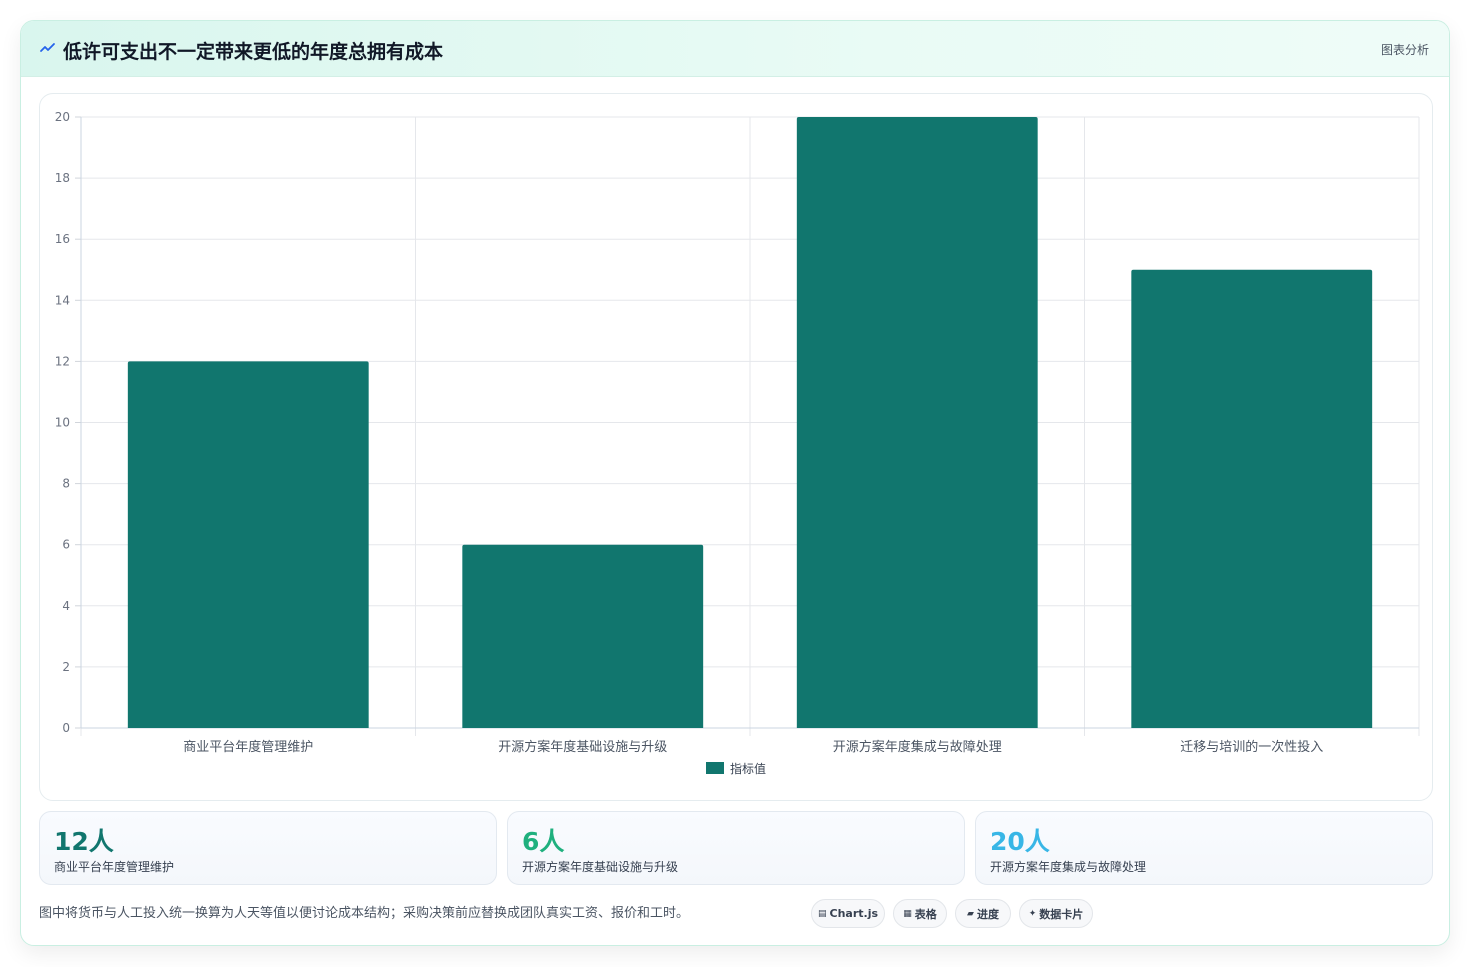 This screenshot has width=1471, height=967. Describe the element at coordinates (822, 913) in the screenshot. I see `chart-icon: ▤` at that location.